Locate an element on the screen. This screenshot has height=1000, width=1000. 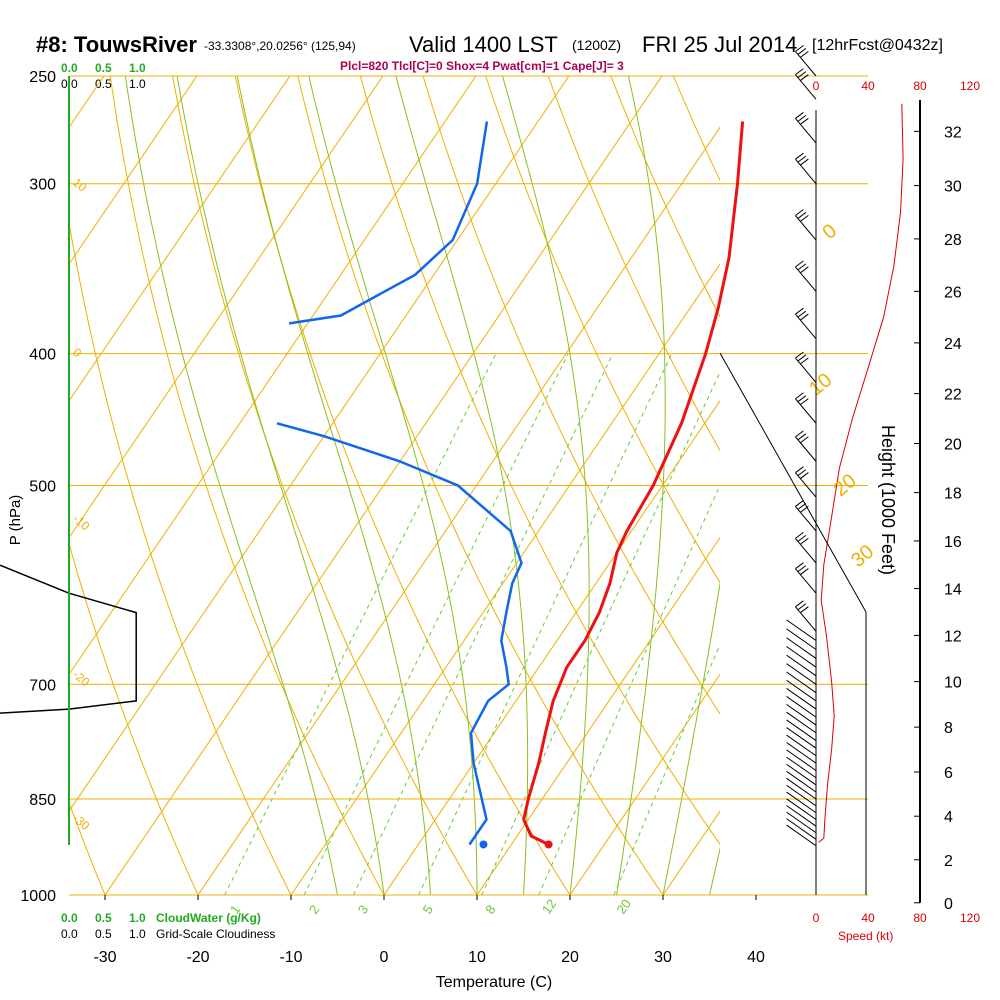
p-tick-label: 250 is located at coordinates (42, 77).